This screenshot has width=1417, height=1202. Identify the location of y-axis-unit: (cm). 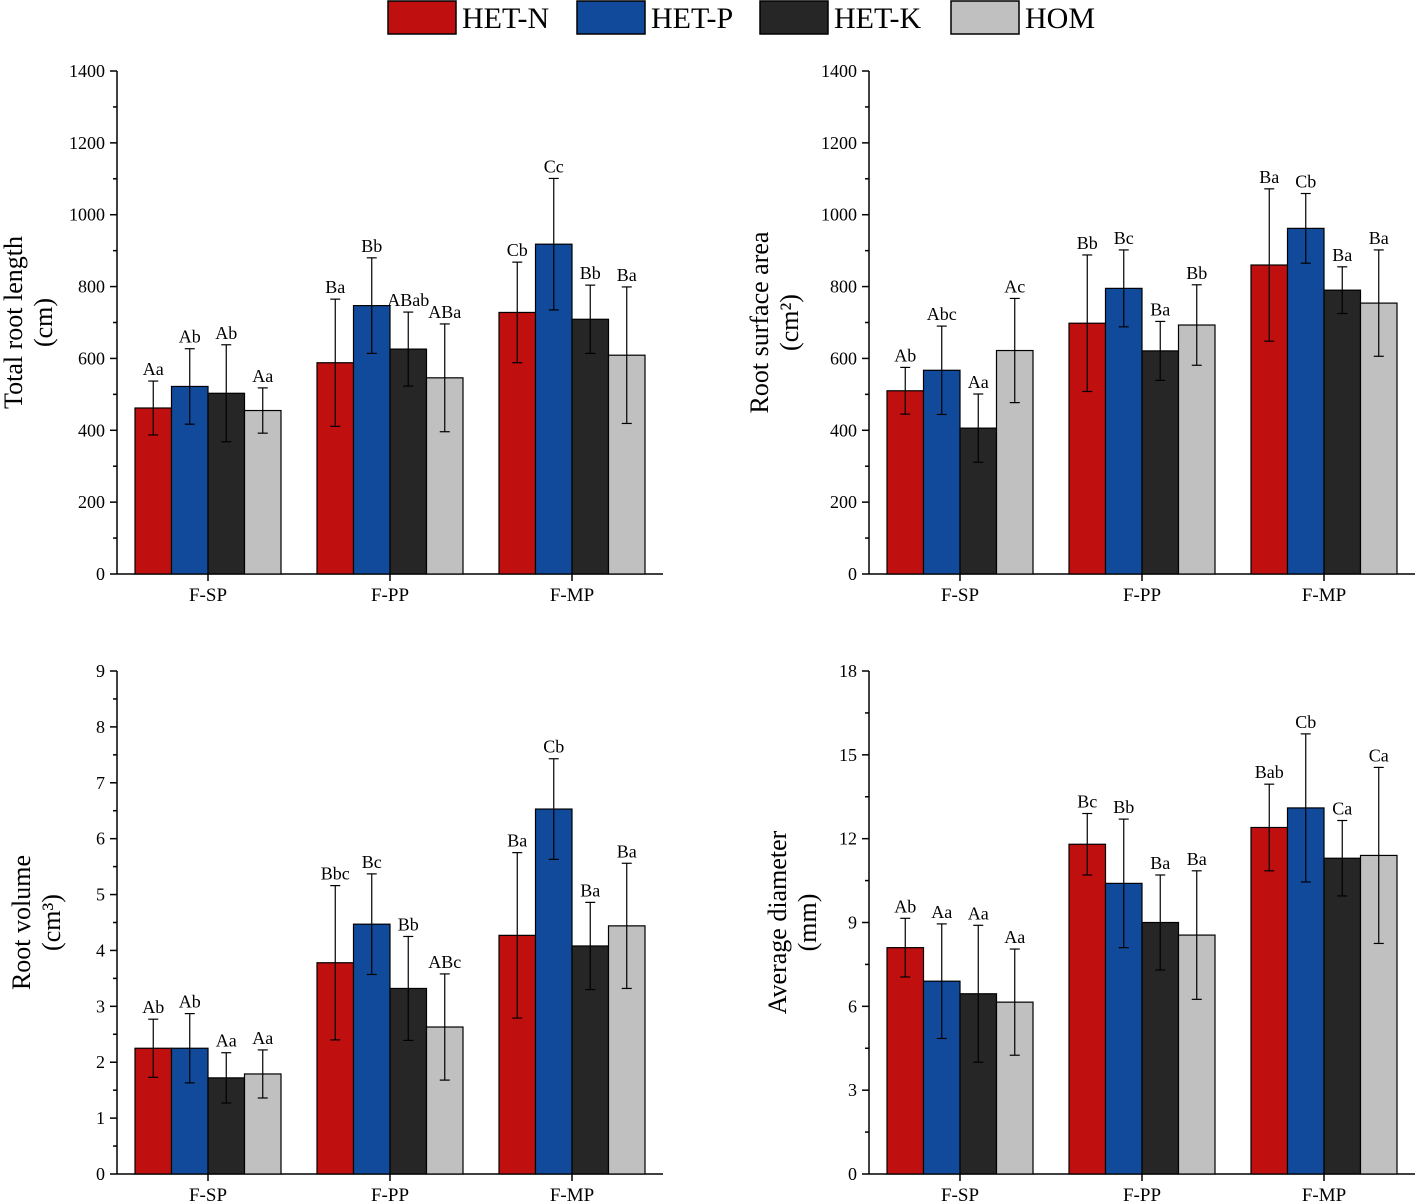
(43, 322).